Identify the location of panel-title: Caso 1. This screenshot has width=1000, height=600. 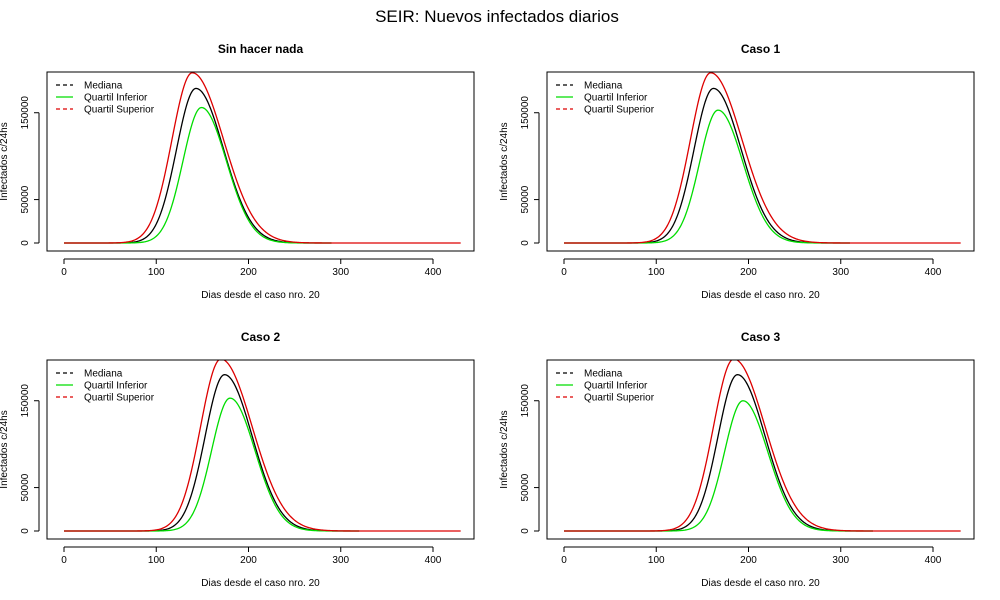
(761, 49).